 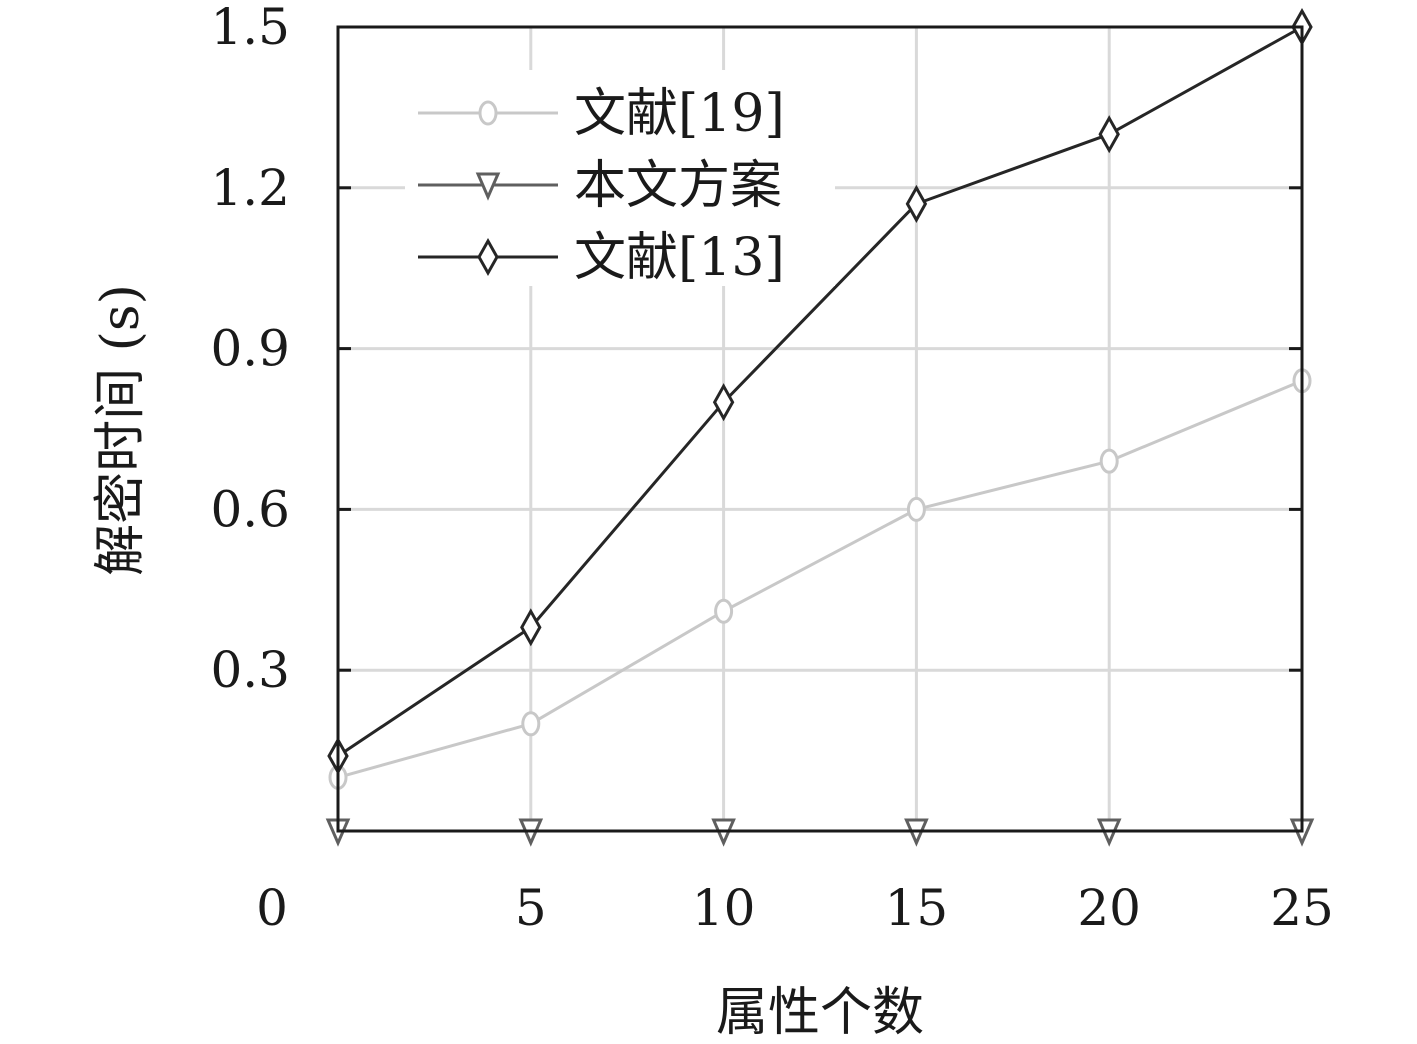 I want to click on x-tick-label: 10, so click(x=724, y=908).